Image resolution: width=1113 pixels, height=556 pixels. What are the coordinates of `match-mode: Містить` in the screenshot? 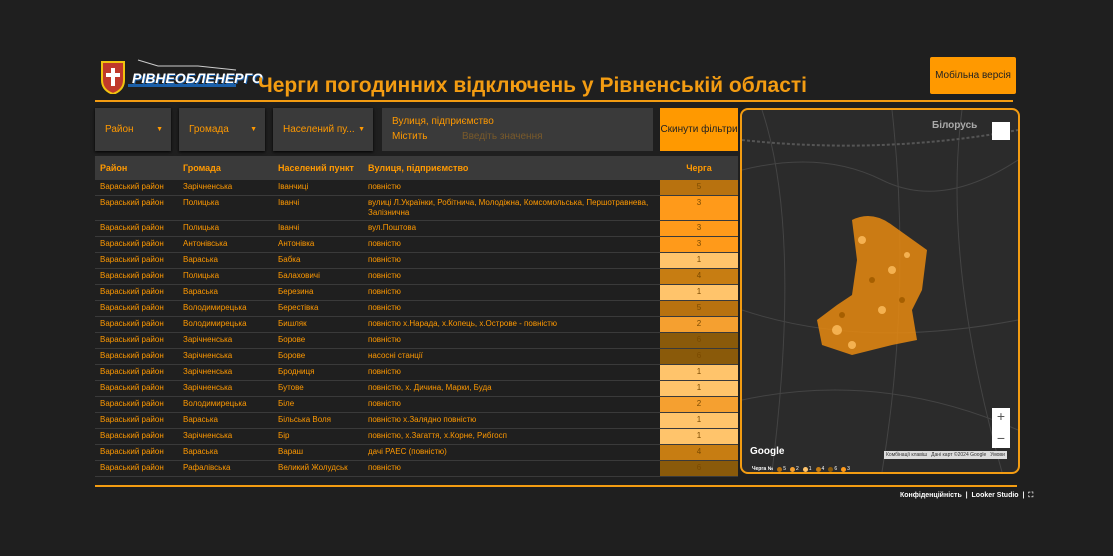 It's located at (410, 136).